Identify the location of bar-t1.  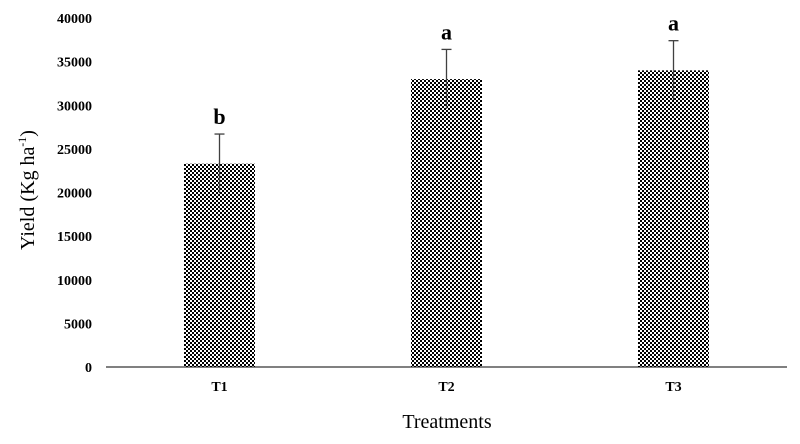
(219, 265).